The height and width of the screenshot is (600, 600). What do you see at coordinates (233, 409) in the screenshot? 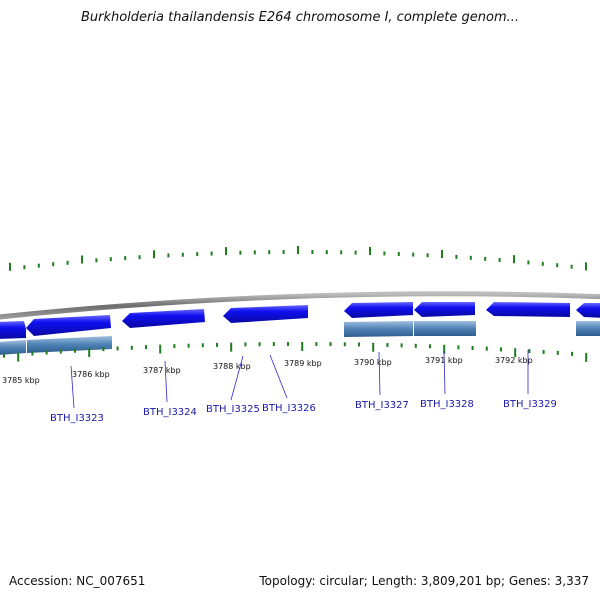
I see `gene-label-bth-i3325: BTH_I3325` at bounding box center [233, 409].